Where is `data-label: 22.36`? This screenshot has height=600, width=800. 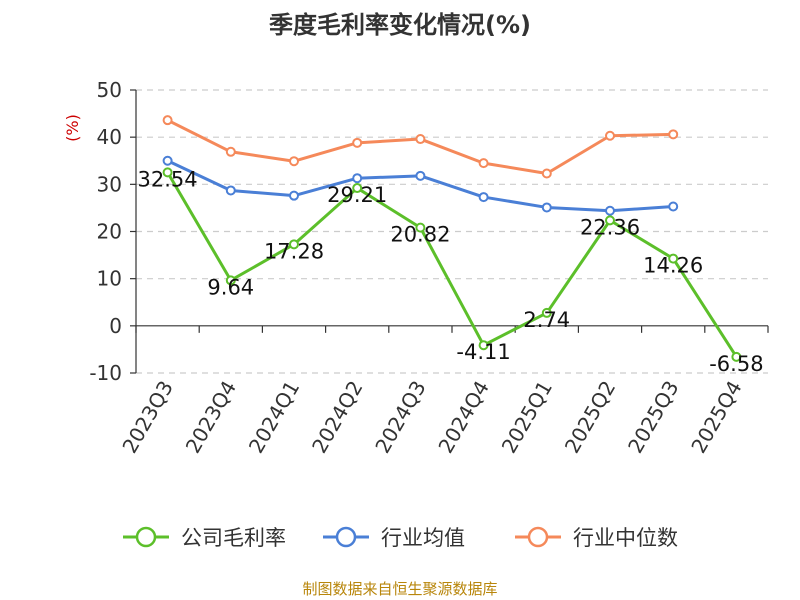 data-label: 22.36 is located at coordinates (610, 227).